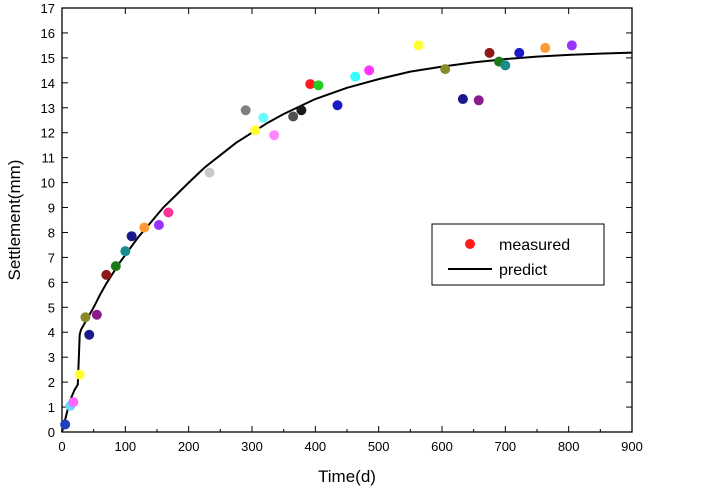  Describe the element at coordinates (49, 158) in the screenshot. I see `y-tick-label: 11` at that location.